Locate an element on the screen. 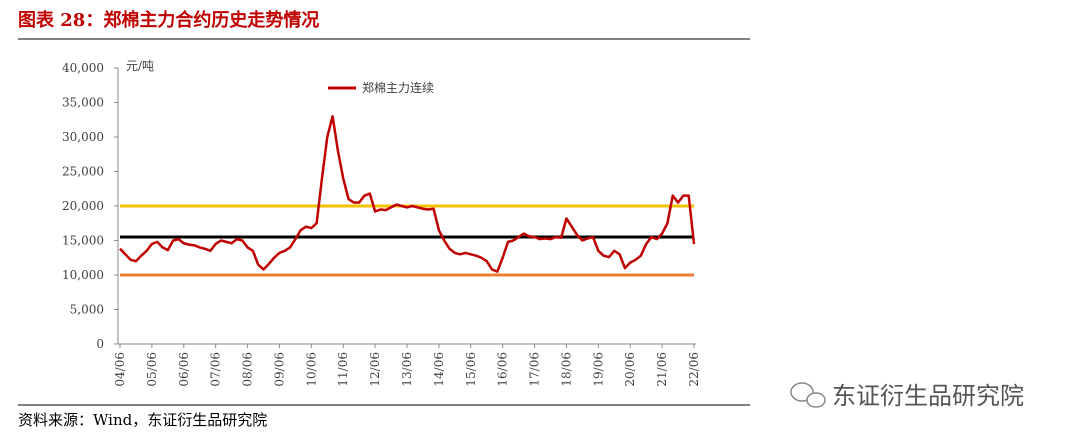 This screenshot has width=1080, height=447. x-tick-label: 08/06 is located at coordinates (248, 369).